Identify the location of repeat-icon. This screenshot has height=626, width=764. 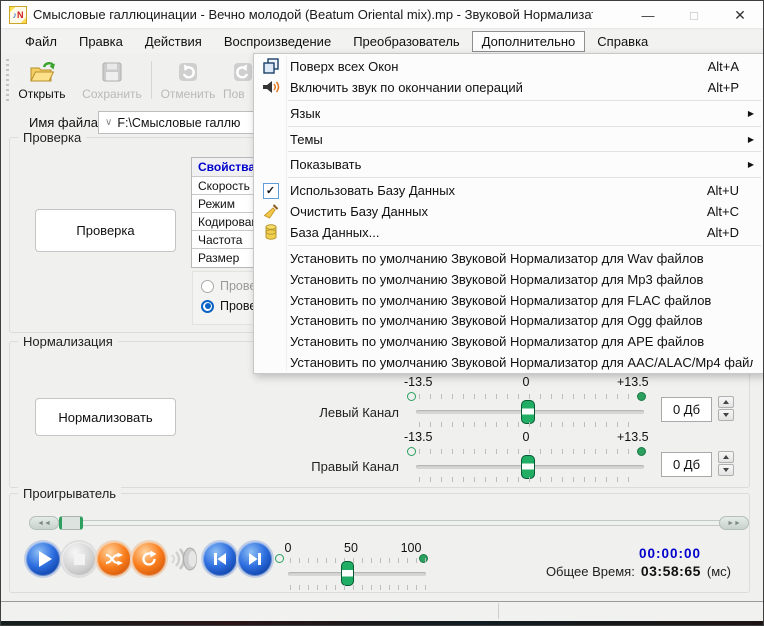
(149, 558).